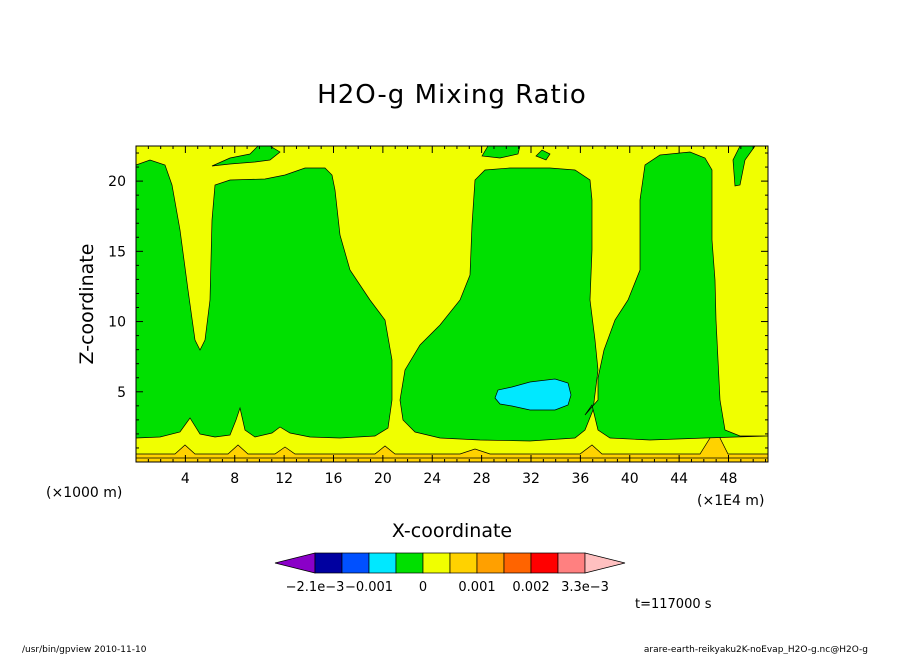 The height and width of the screenshot is (654, 904). I want to click on green-region-top-a, so click(246, 156).